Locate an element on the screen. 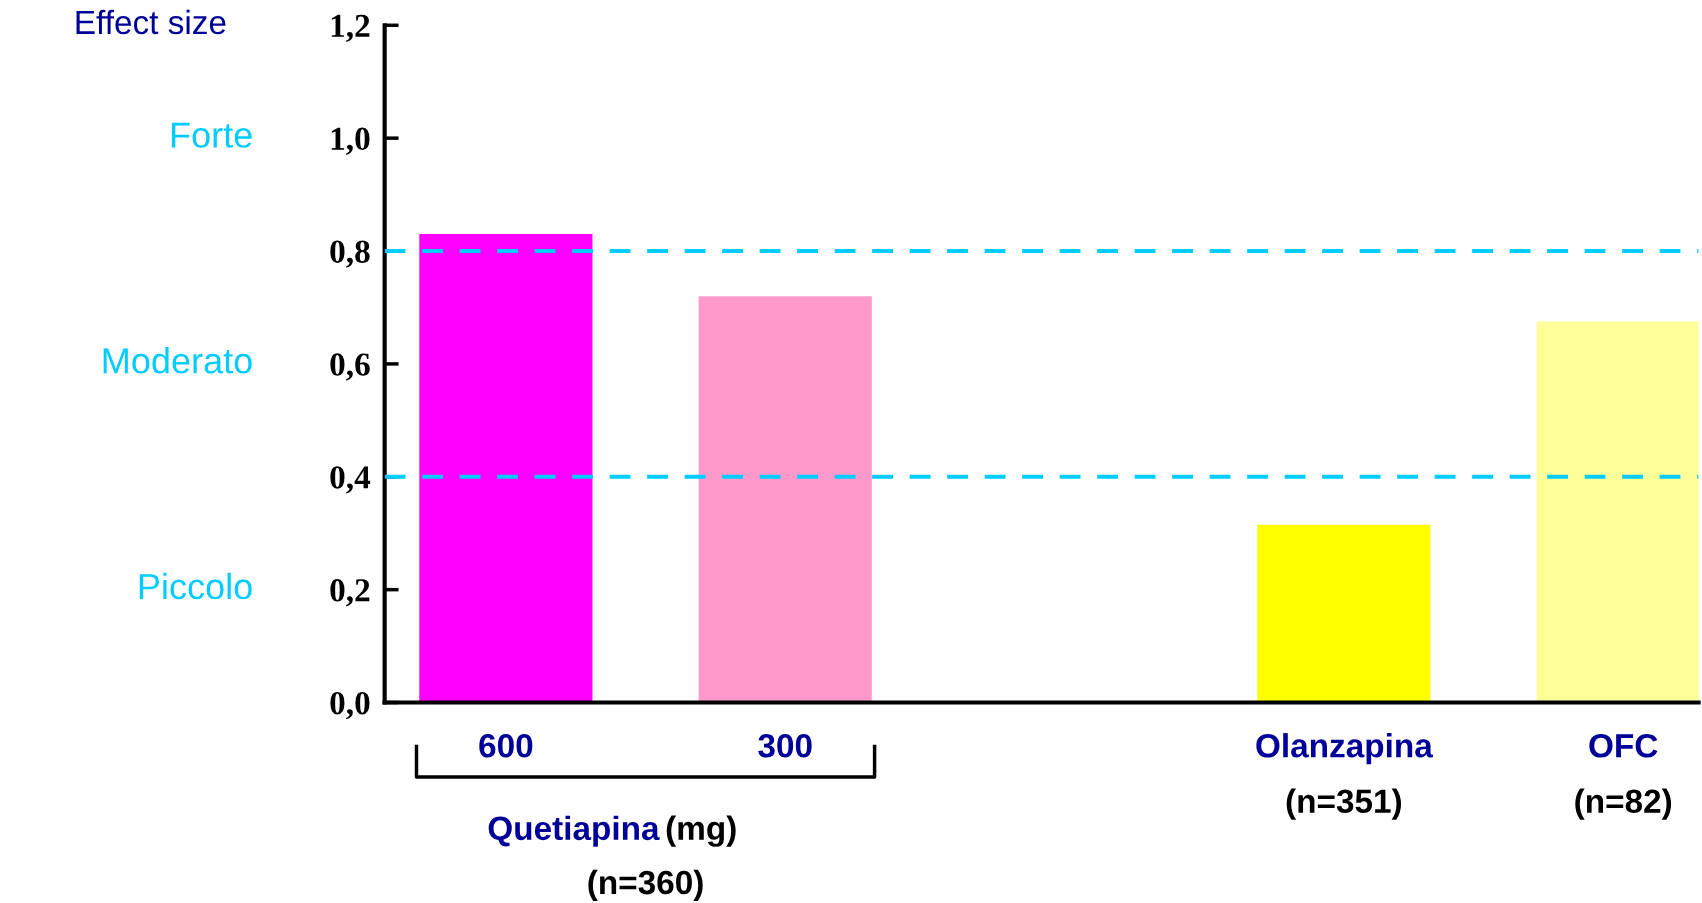 Image resolution: width=1702 pixels, height=903 pixels. y-tick-label: 1,2 is located at coordinates (350, 28).